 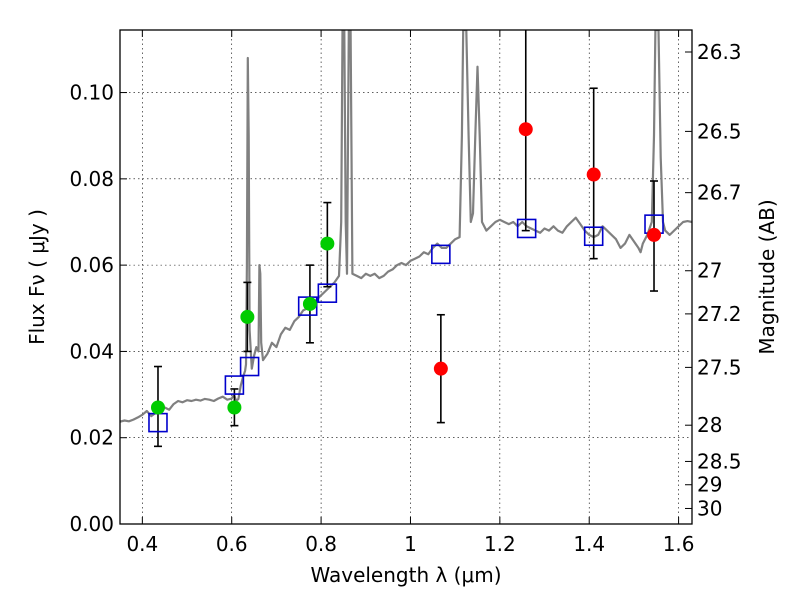 What do you see at coordinates (719, 52) in the screenshot?
I see `right-tick-label: 26.3` at bounding box center [719, 52].